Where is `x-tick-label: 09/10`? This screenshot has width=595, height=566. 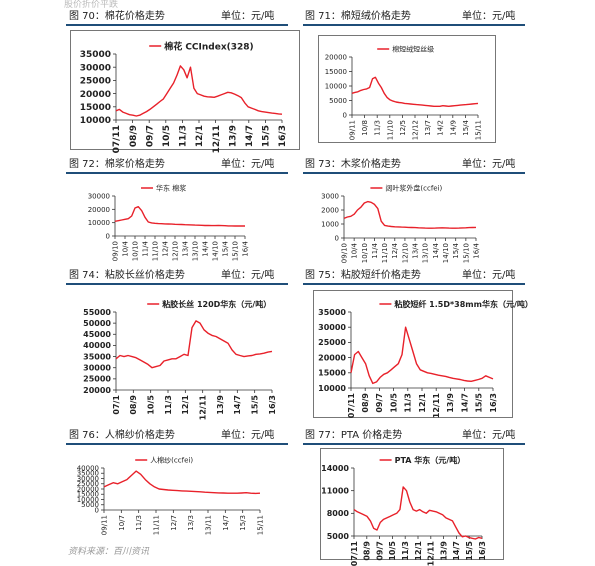
x-tick-label: 09/10 is located at coordinates (115, 251).